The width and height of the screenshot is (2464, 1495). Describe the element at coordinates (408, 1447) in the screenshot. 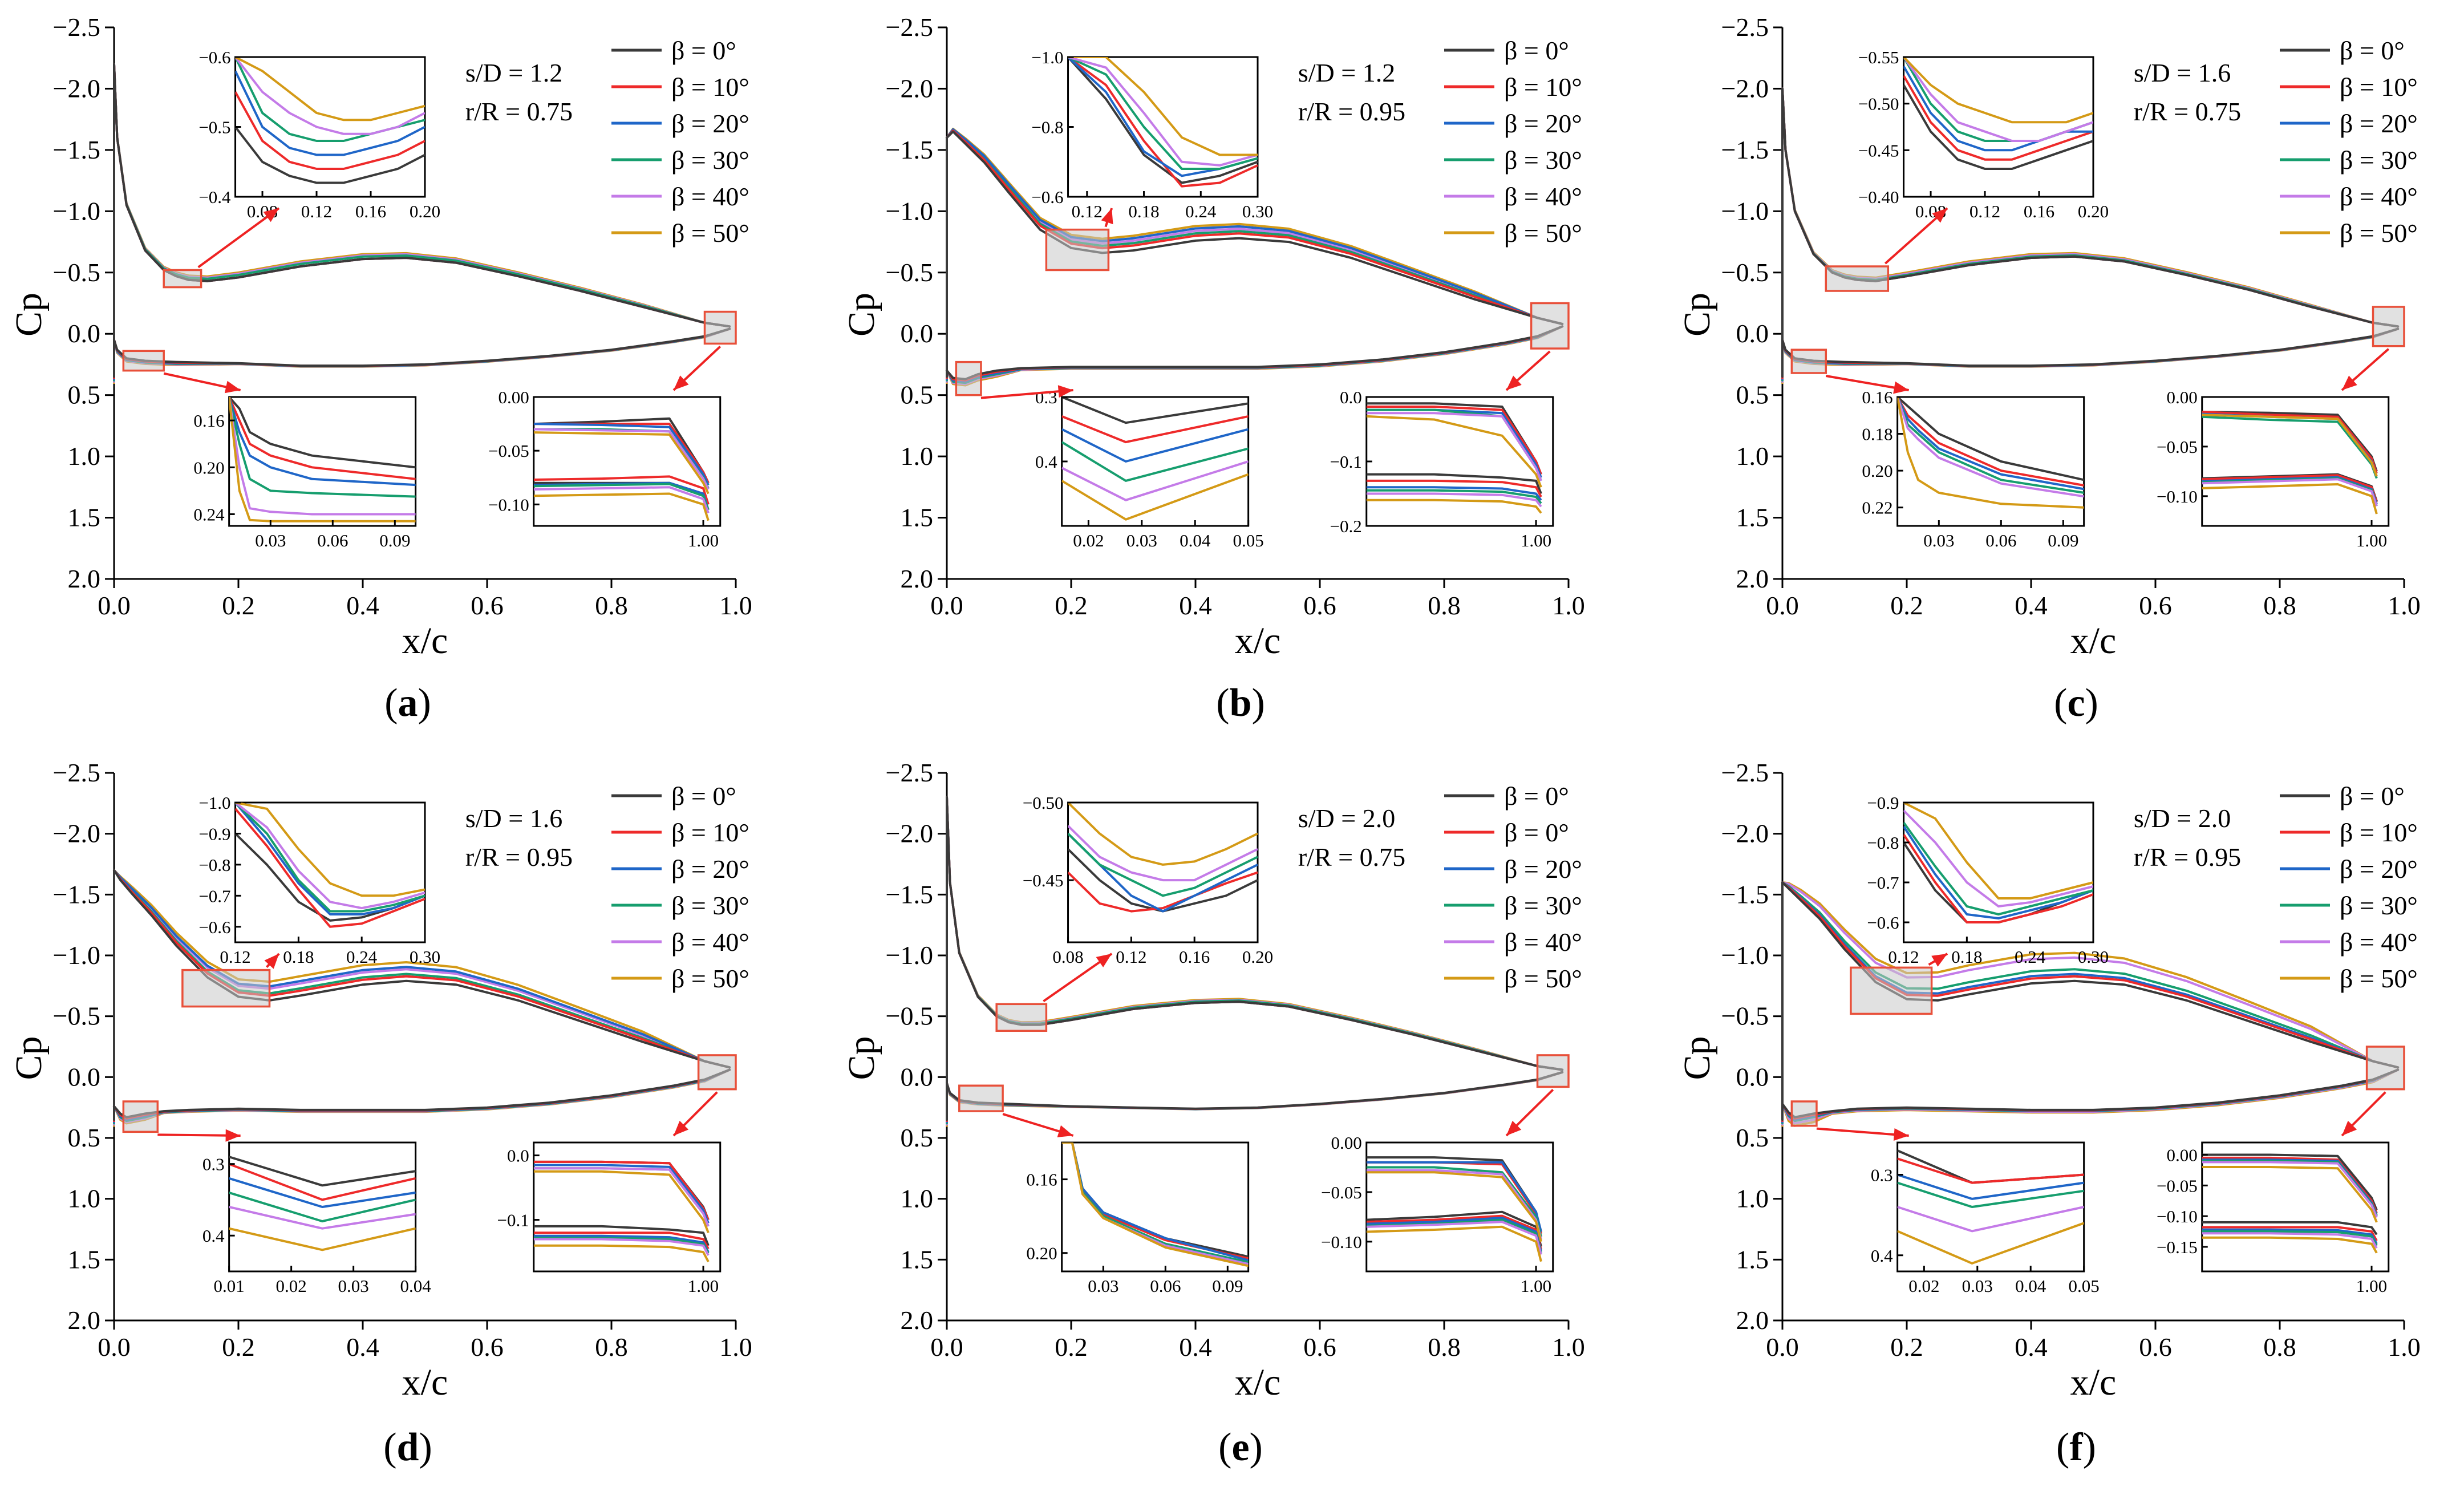

I see `panel-label: (d)` at that location.